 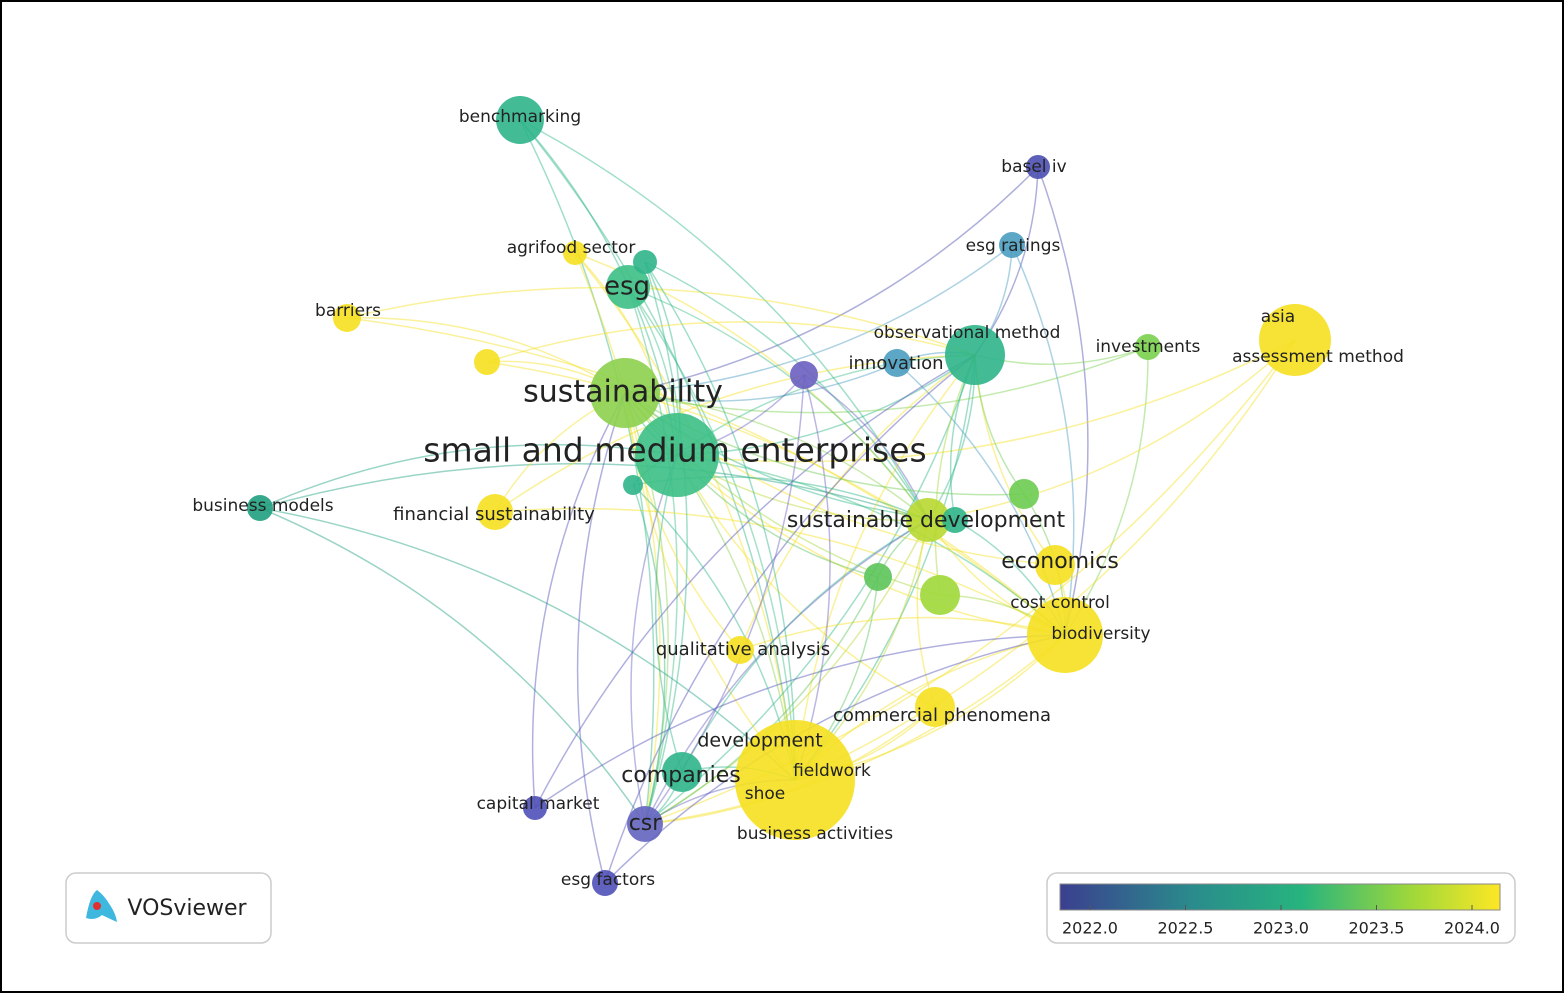 I want to click on node-label: esg, so click(x=627, y=287).